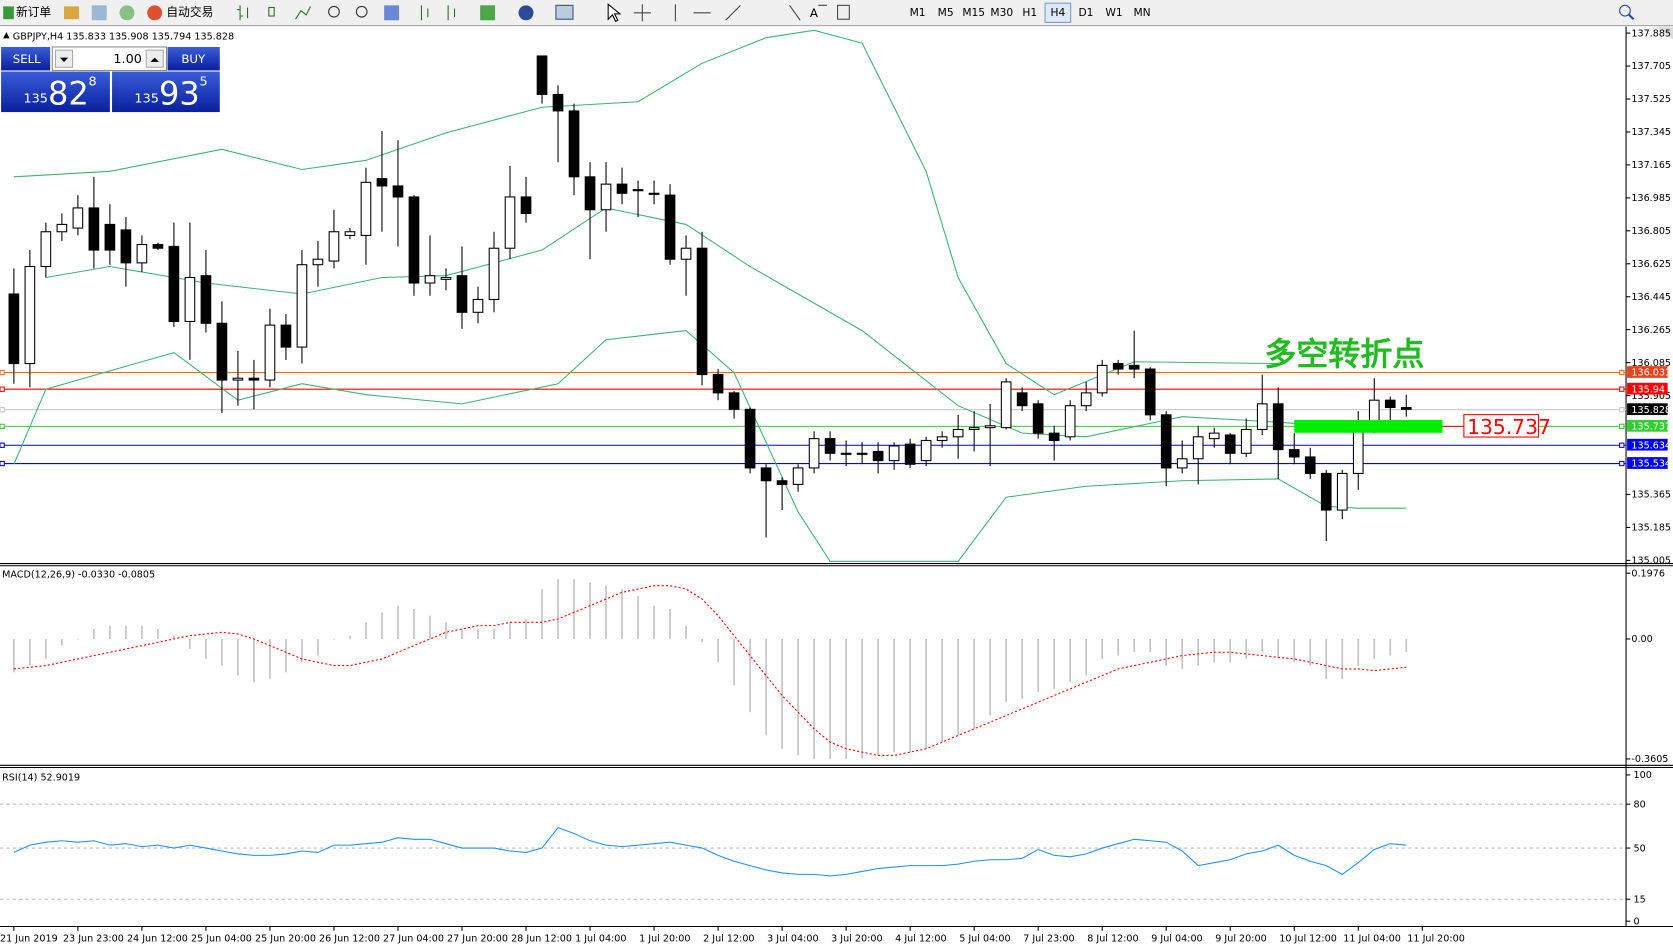 Image resolution: width=1673 pixels, height=950 pixels. Describe the element at coordinates (946, 12) in the screenshot. I see `timeframe-button: M5` at that location.